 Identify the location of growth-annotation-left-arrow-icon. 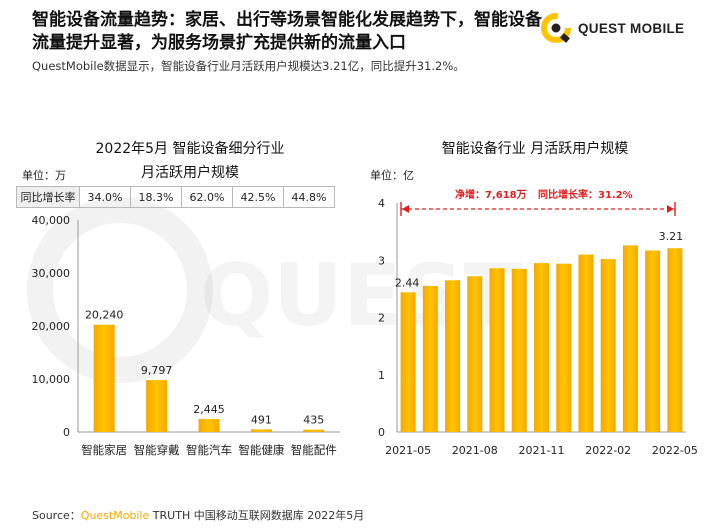
(405, 209).